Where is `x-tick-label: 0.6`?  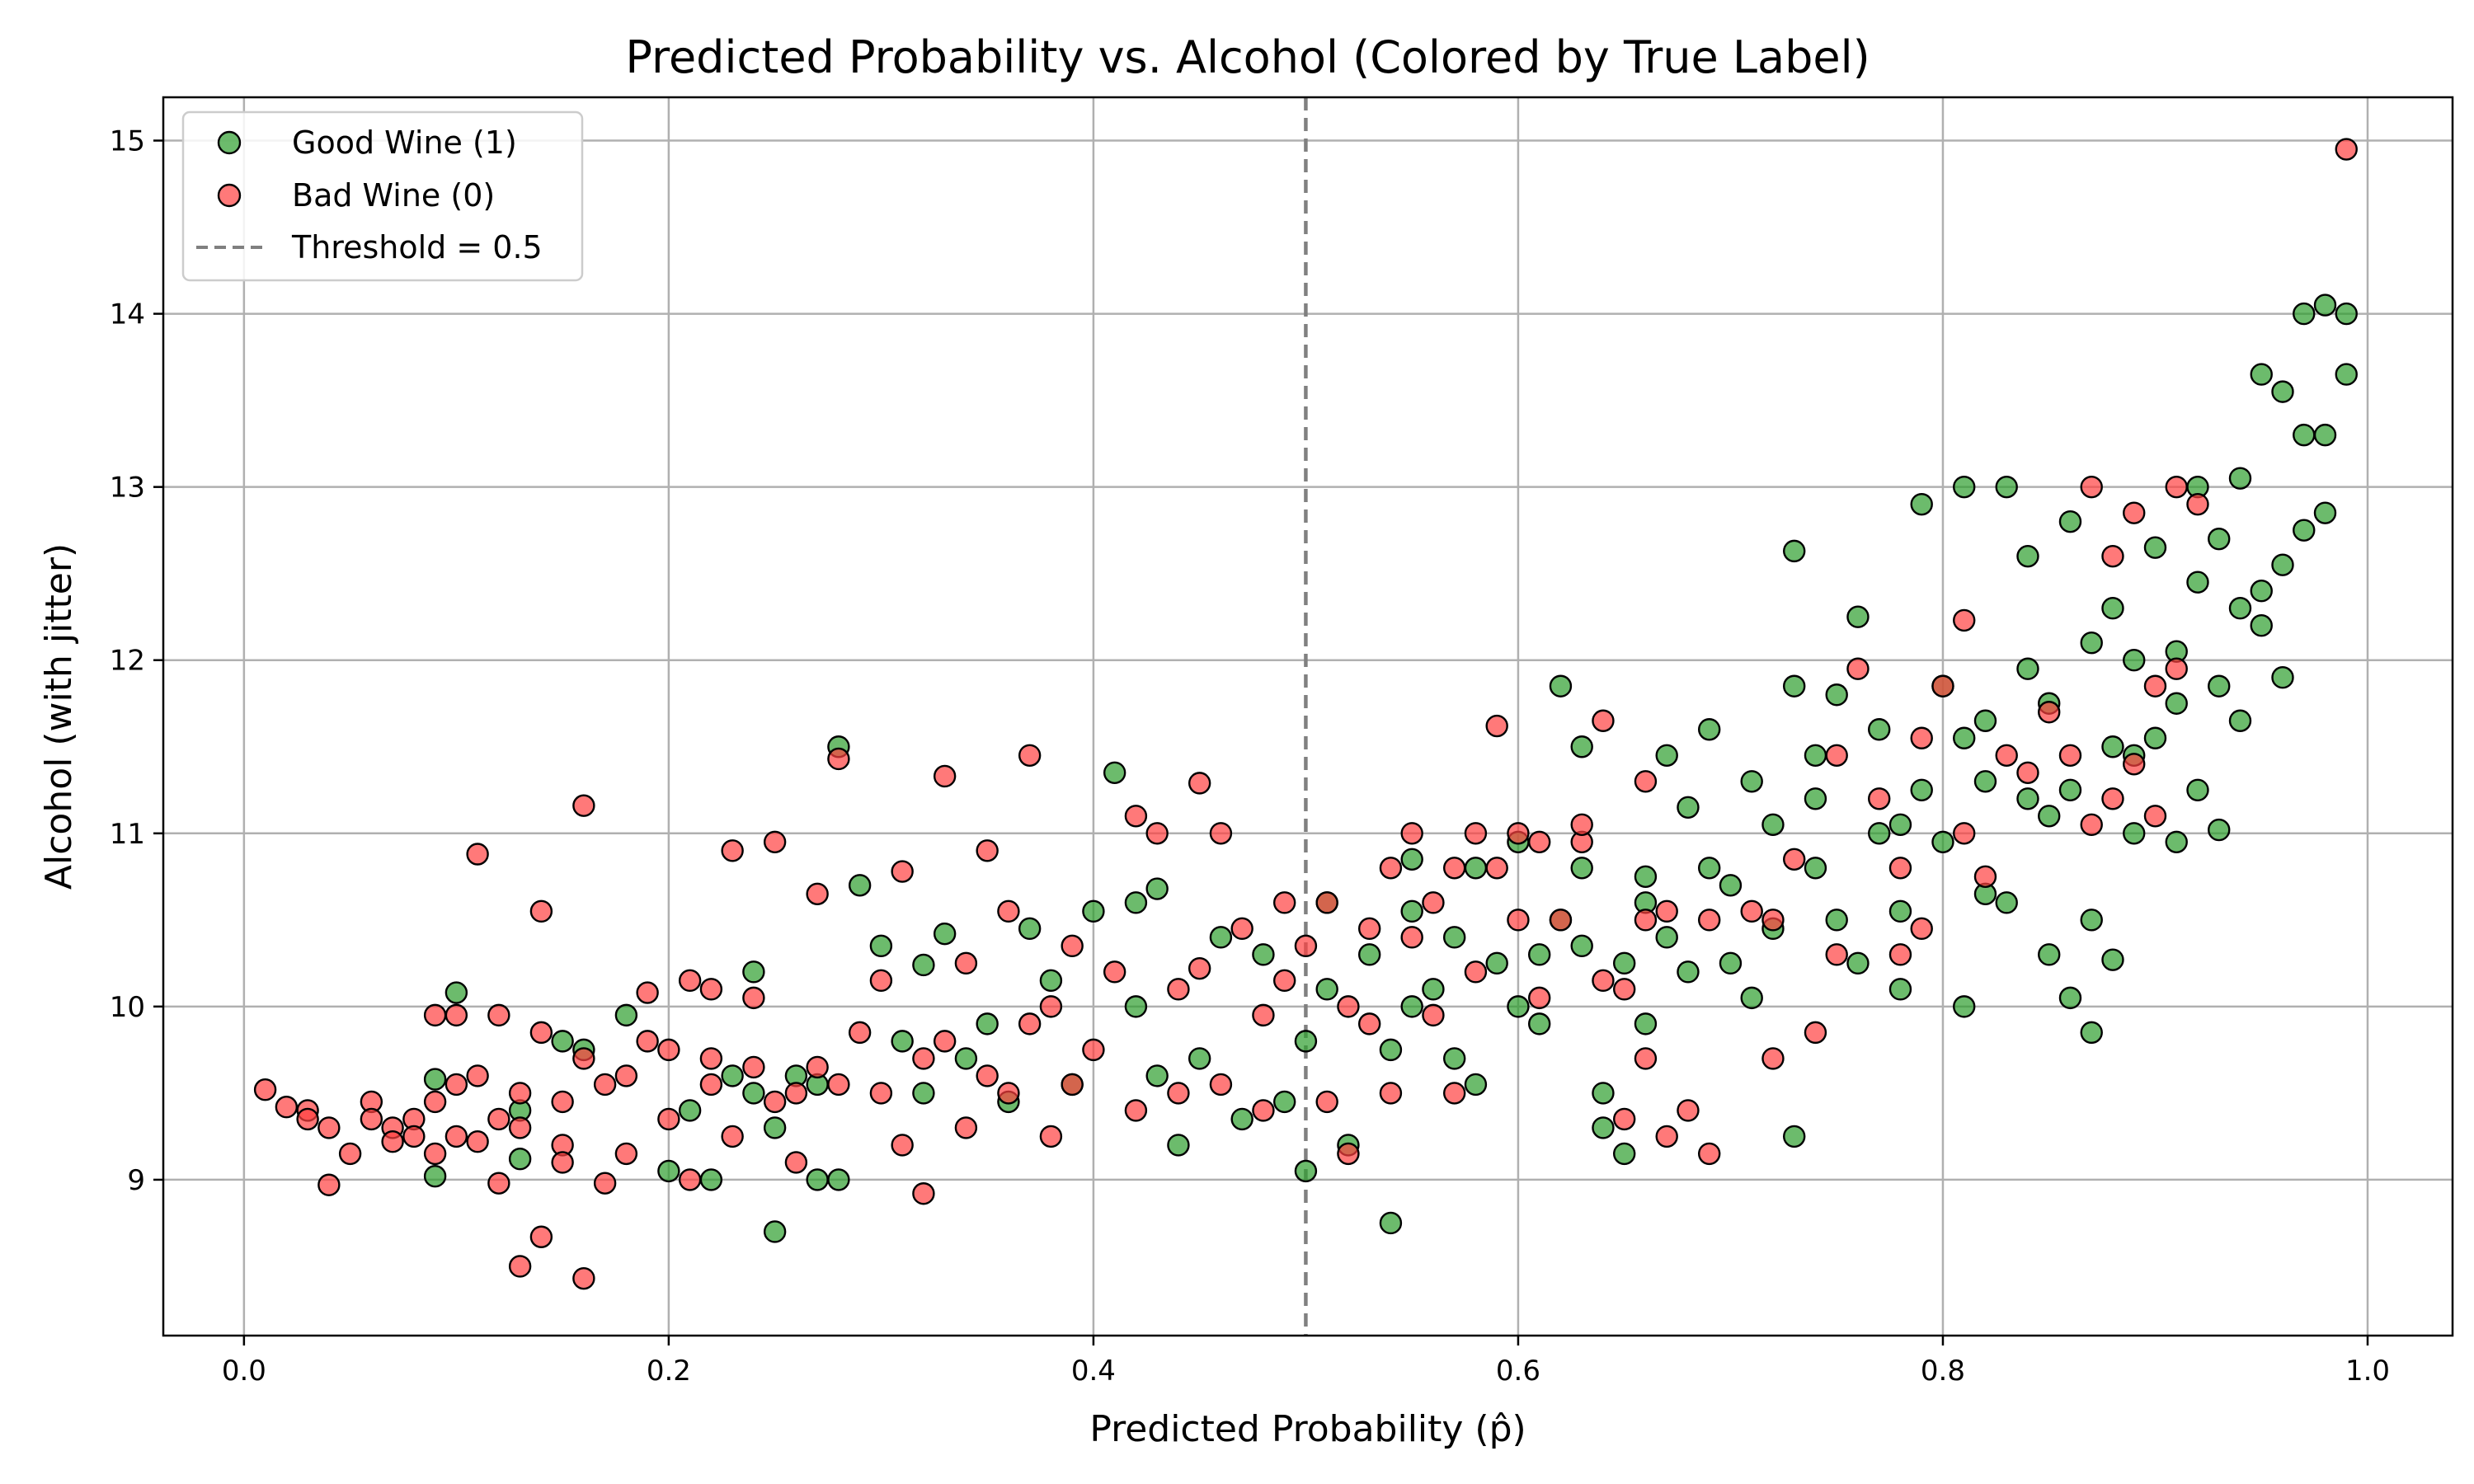 x-tick-label: 0.6 is located at coordinates (1518, 1371).